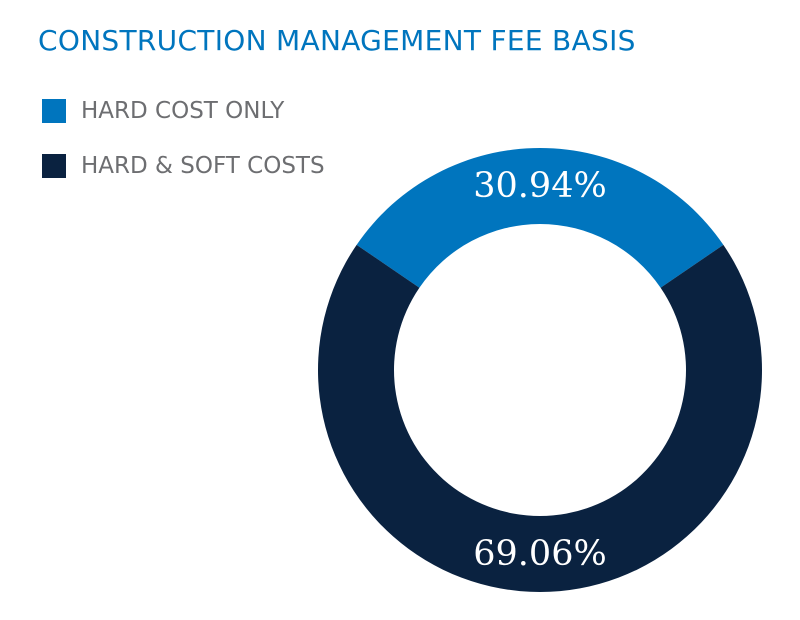 Image resolution: width=800 pixels, height=620 pixels. Describe the element at coordinates (54, 166) in the screenshot. I see `legend-swatch-hard-soft-costs` at that location.